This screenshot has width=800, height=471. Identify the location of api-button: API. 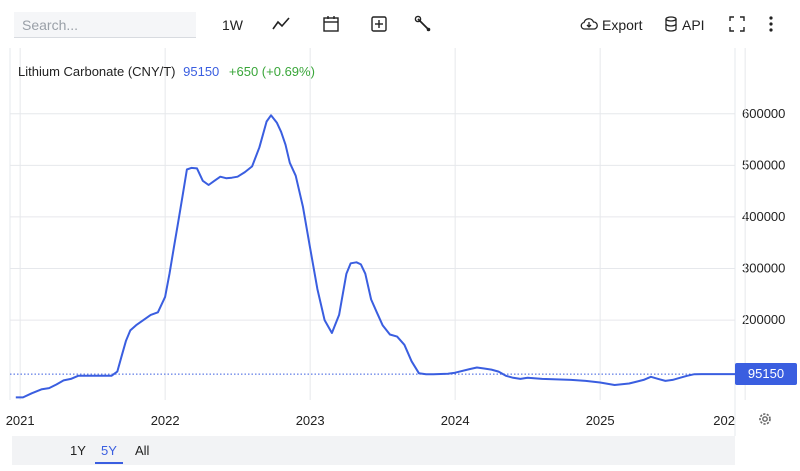
(693, 25).